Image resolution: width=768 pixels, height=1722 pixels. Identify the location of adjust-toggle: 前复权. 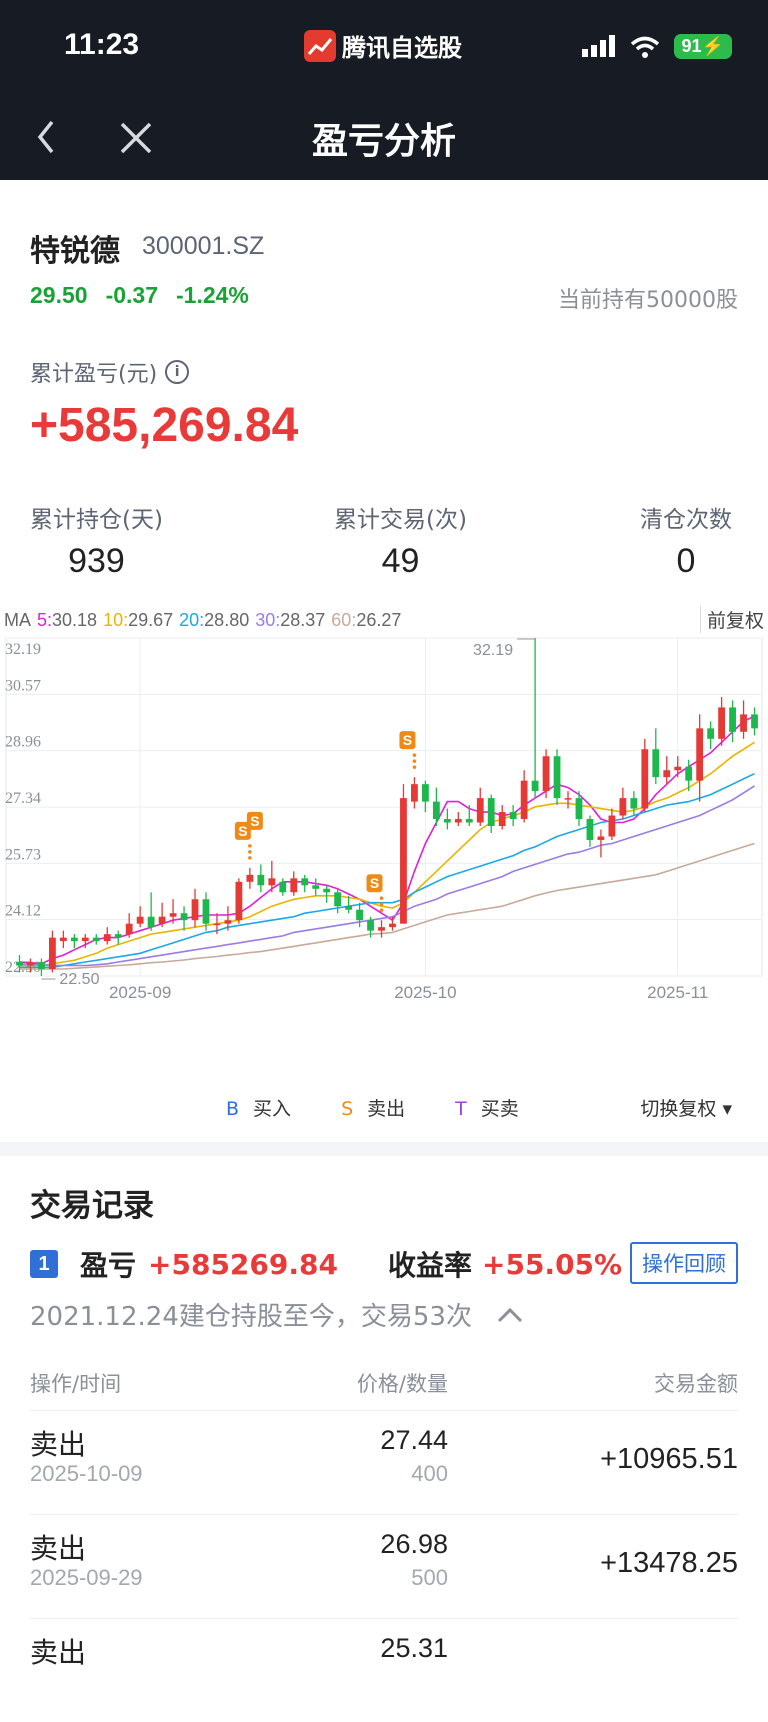
(731, 619).